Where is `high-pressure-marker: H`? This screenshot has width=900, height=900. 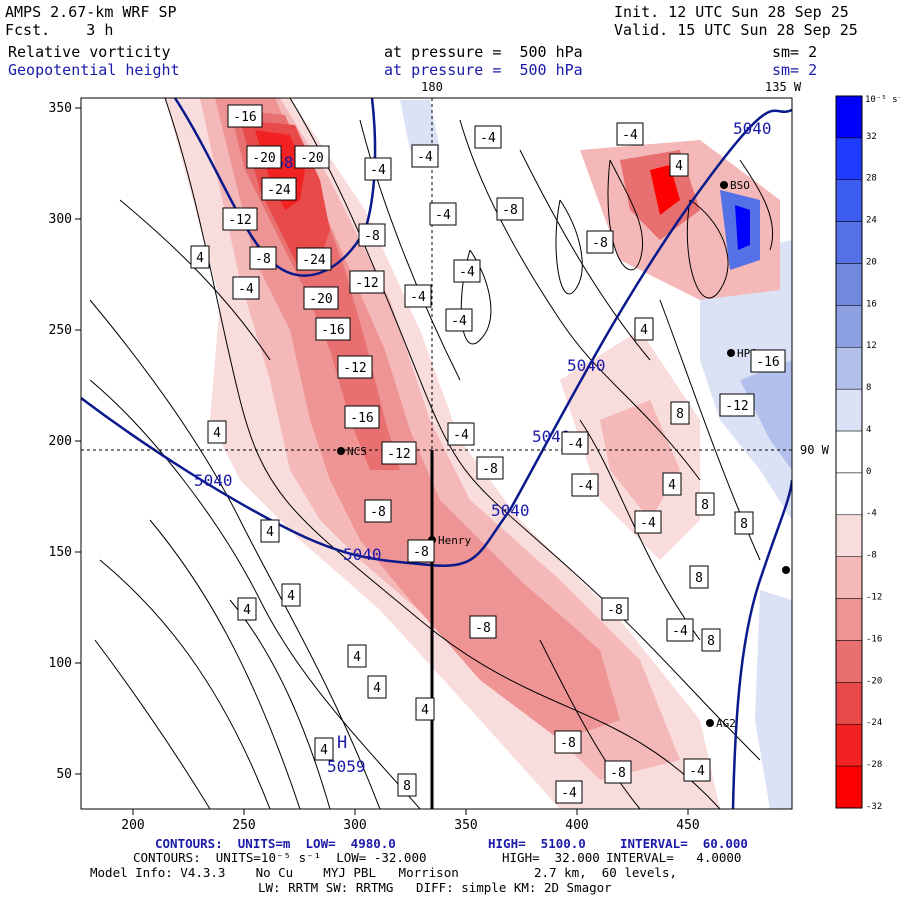
high-pressure-marker: H is located at coordinates (342, 743).